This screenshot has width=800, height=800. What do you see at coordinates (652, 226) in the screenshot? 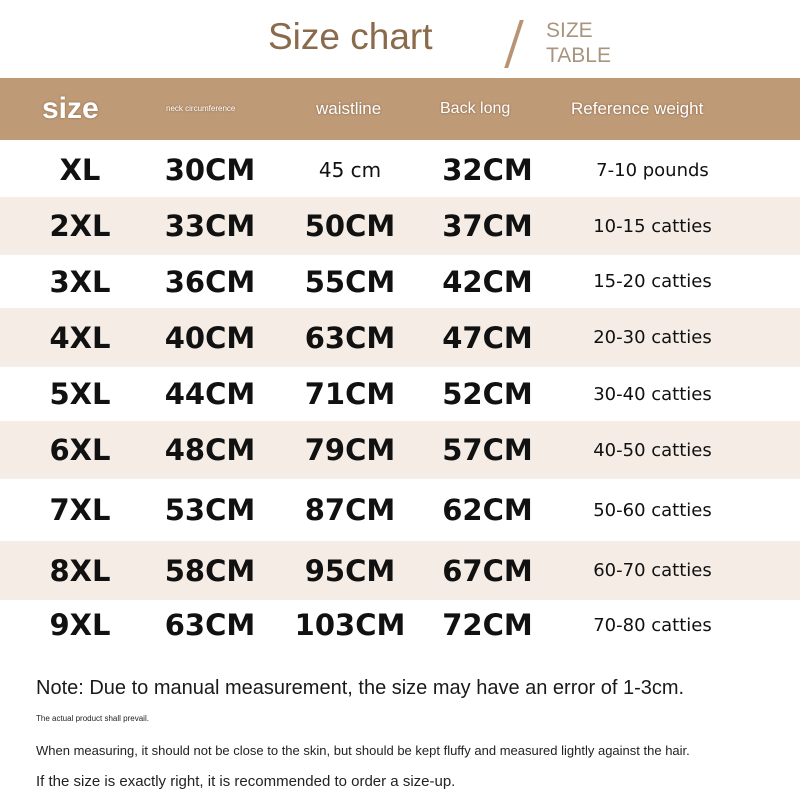
I see `cell-weight: 10-15 catties` at bounding box center [652, 226].